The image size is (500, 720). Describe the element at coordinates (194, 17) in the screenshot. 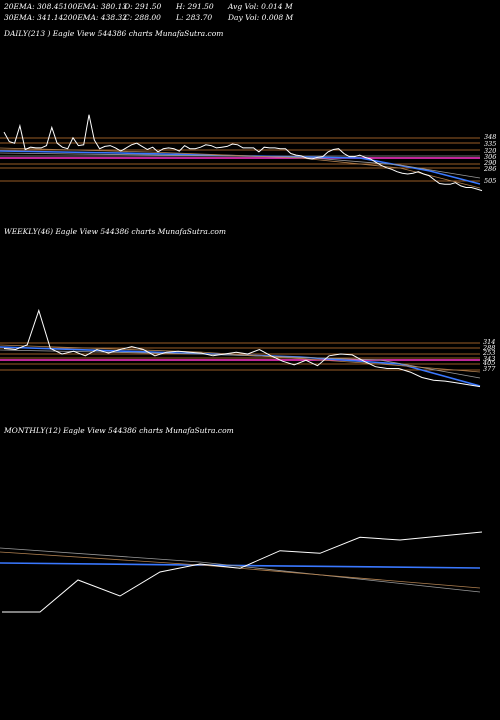

I see `stat-low: L: 283.70` at that location.